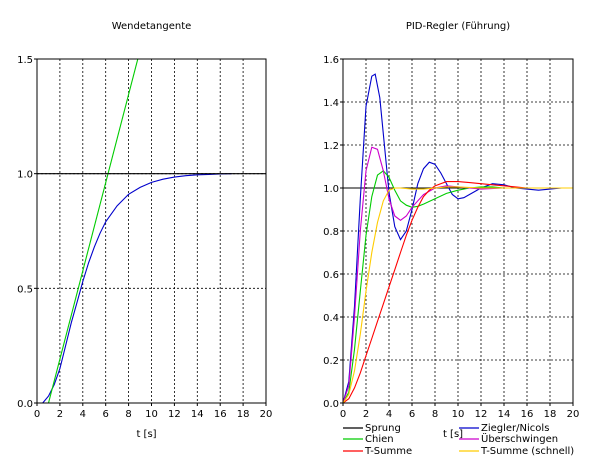 Image resolution: width=610 pixels, height=461 pixels. I want to click on y-tick-label: 1.5, so click(25, 60).